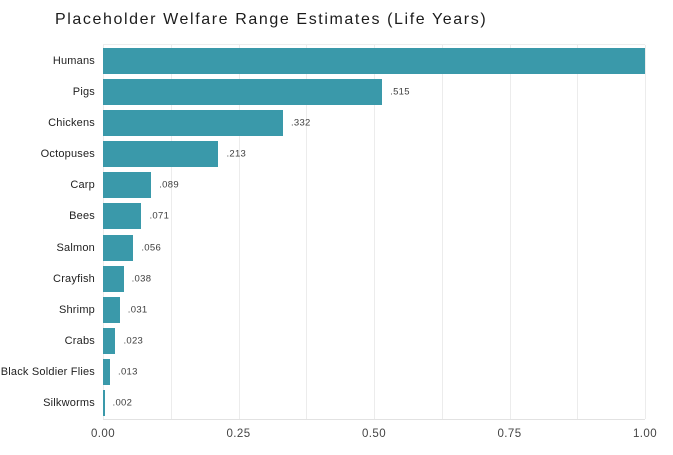 The width and height of the screenshot is (673, 455). Describe the element at coordinates (47, 372) in the screenshot. I see `category-label: Black Soldier Flies` at that location.